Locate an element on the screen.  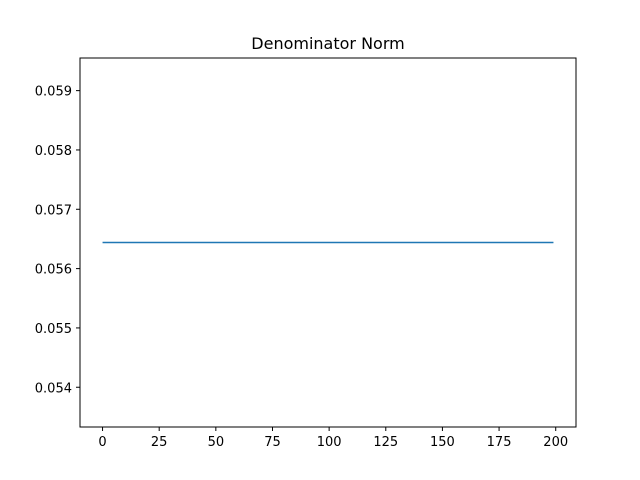
x-tick-label: 150 is located at coordinates (442, 442).